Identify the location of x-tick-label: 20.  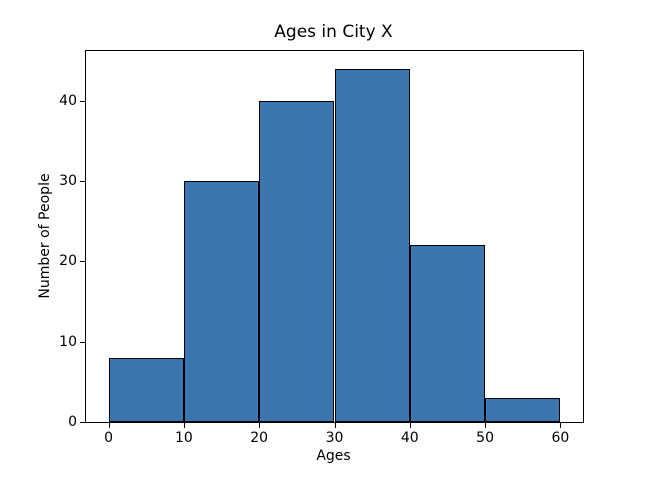
(259, 438).